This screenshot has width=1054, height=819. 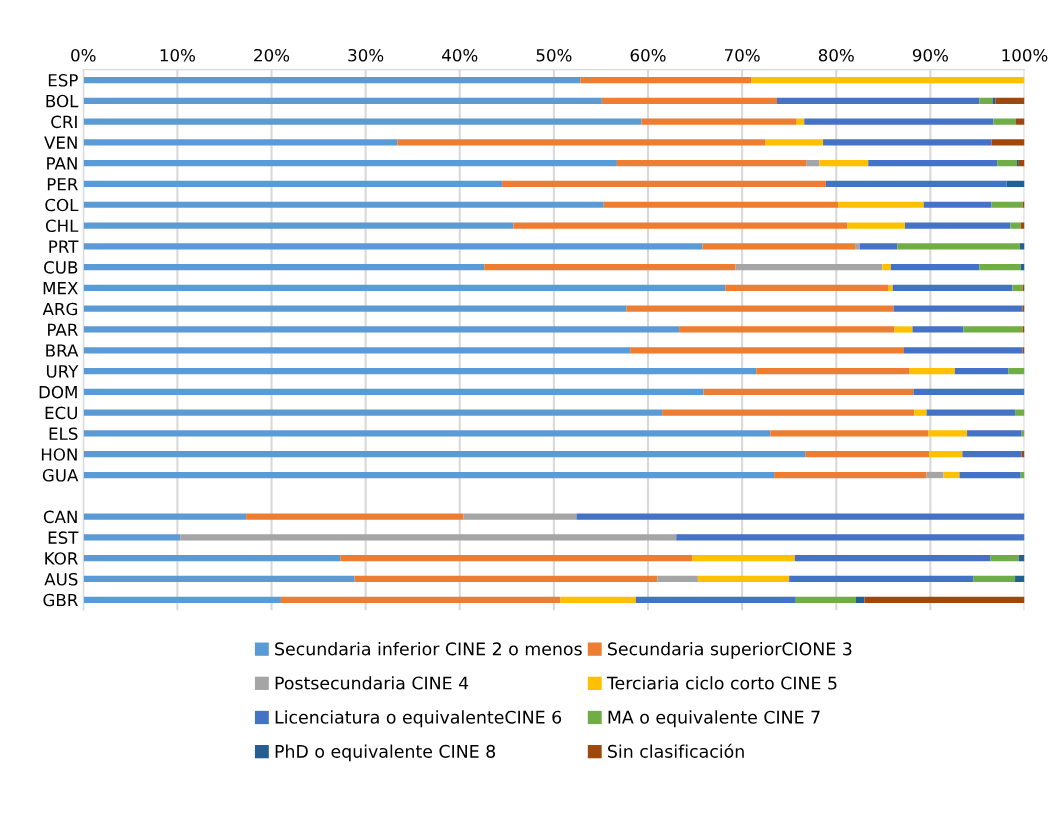 I want to click on y-tick-label: GBR, so click(x=60, y=600).